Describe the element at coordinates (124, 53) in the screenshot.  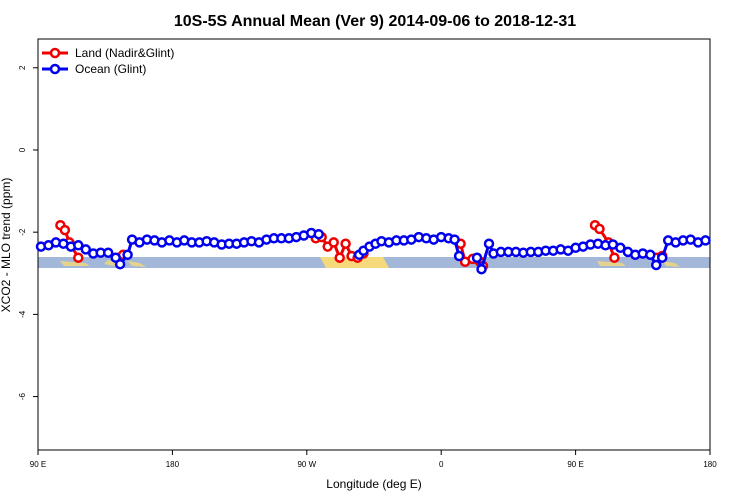
I see `legend-land-label: Land (Nadir&Glint)` at that location.